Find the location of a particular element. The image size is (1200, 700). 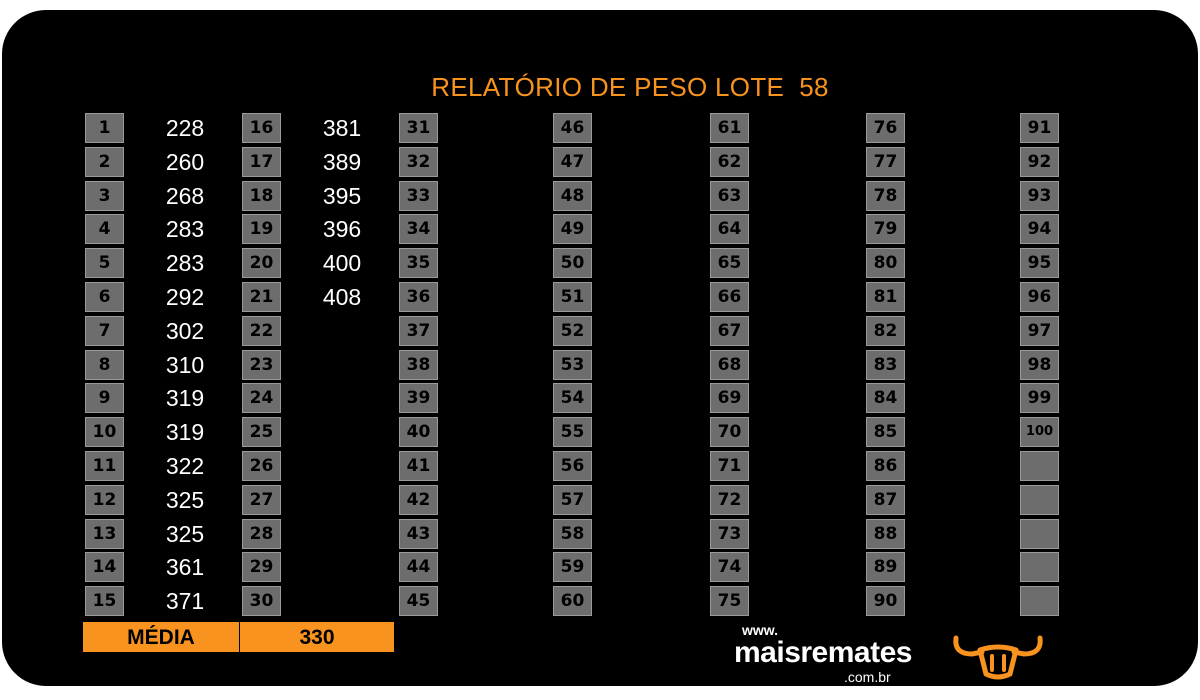

animal-number: 46 is located at coordinates (572, 128).